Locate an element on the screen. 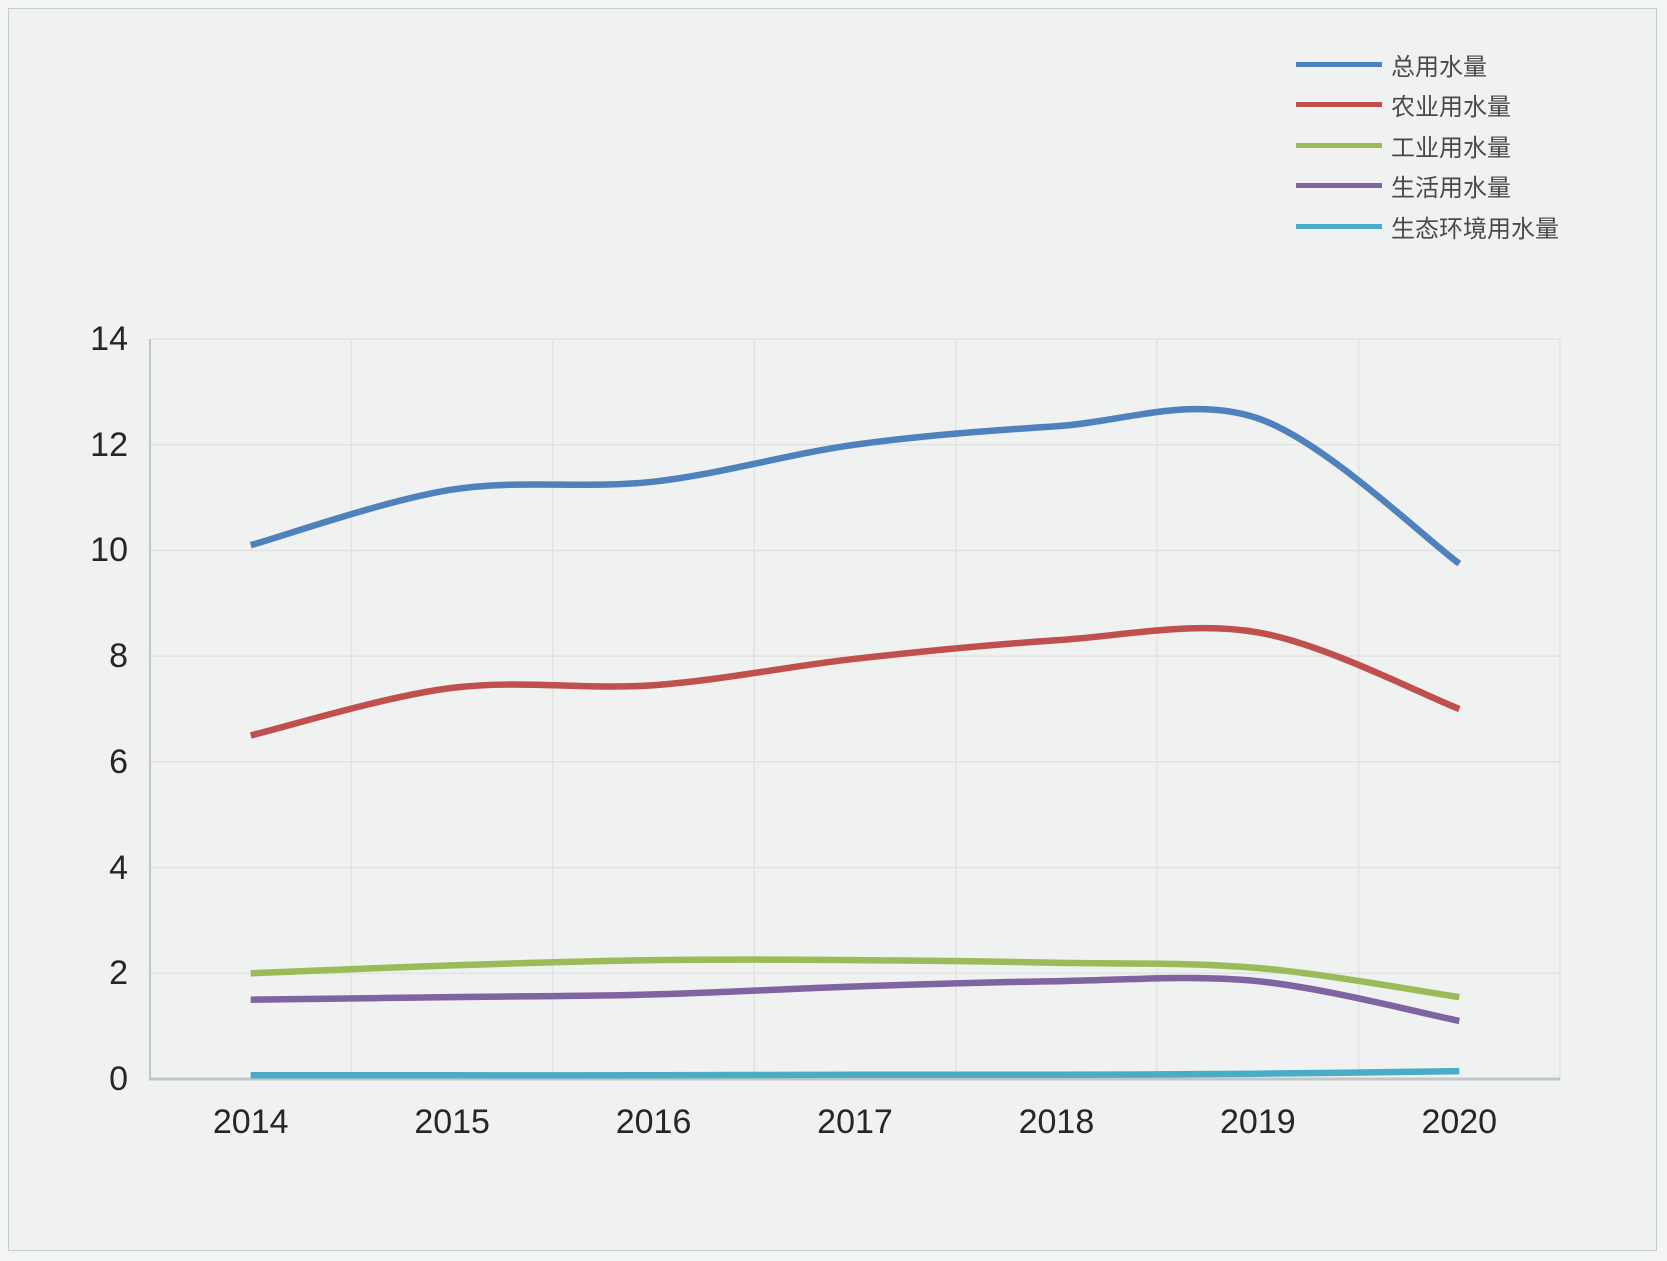 This screenshot has width=1667, height=1261. x-axis-tick-label: 2016 is located at coordinates (653, 1122).